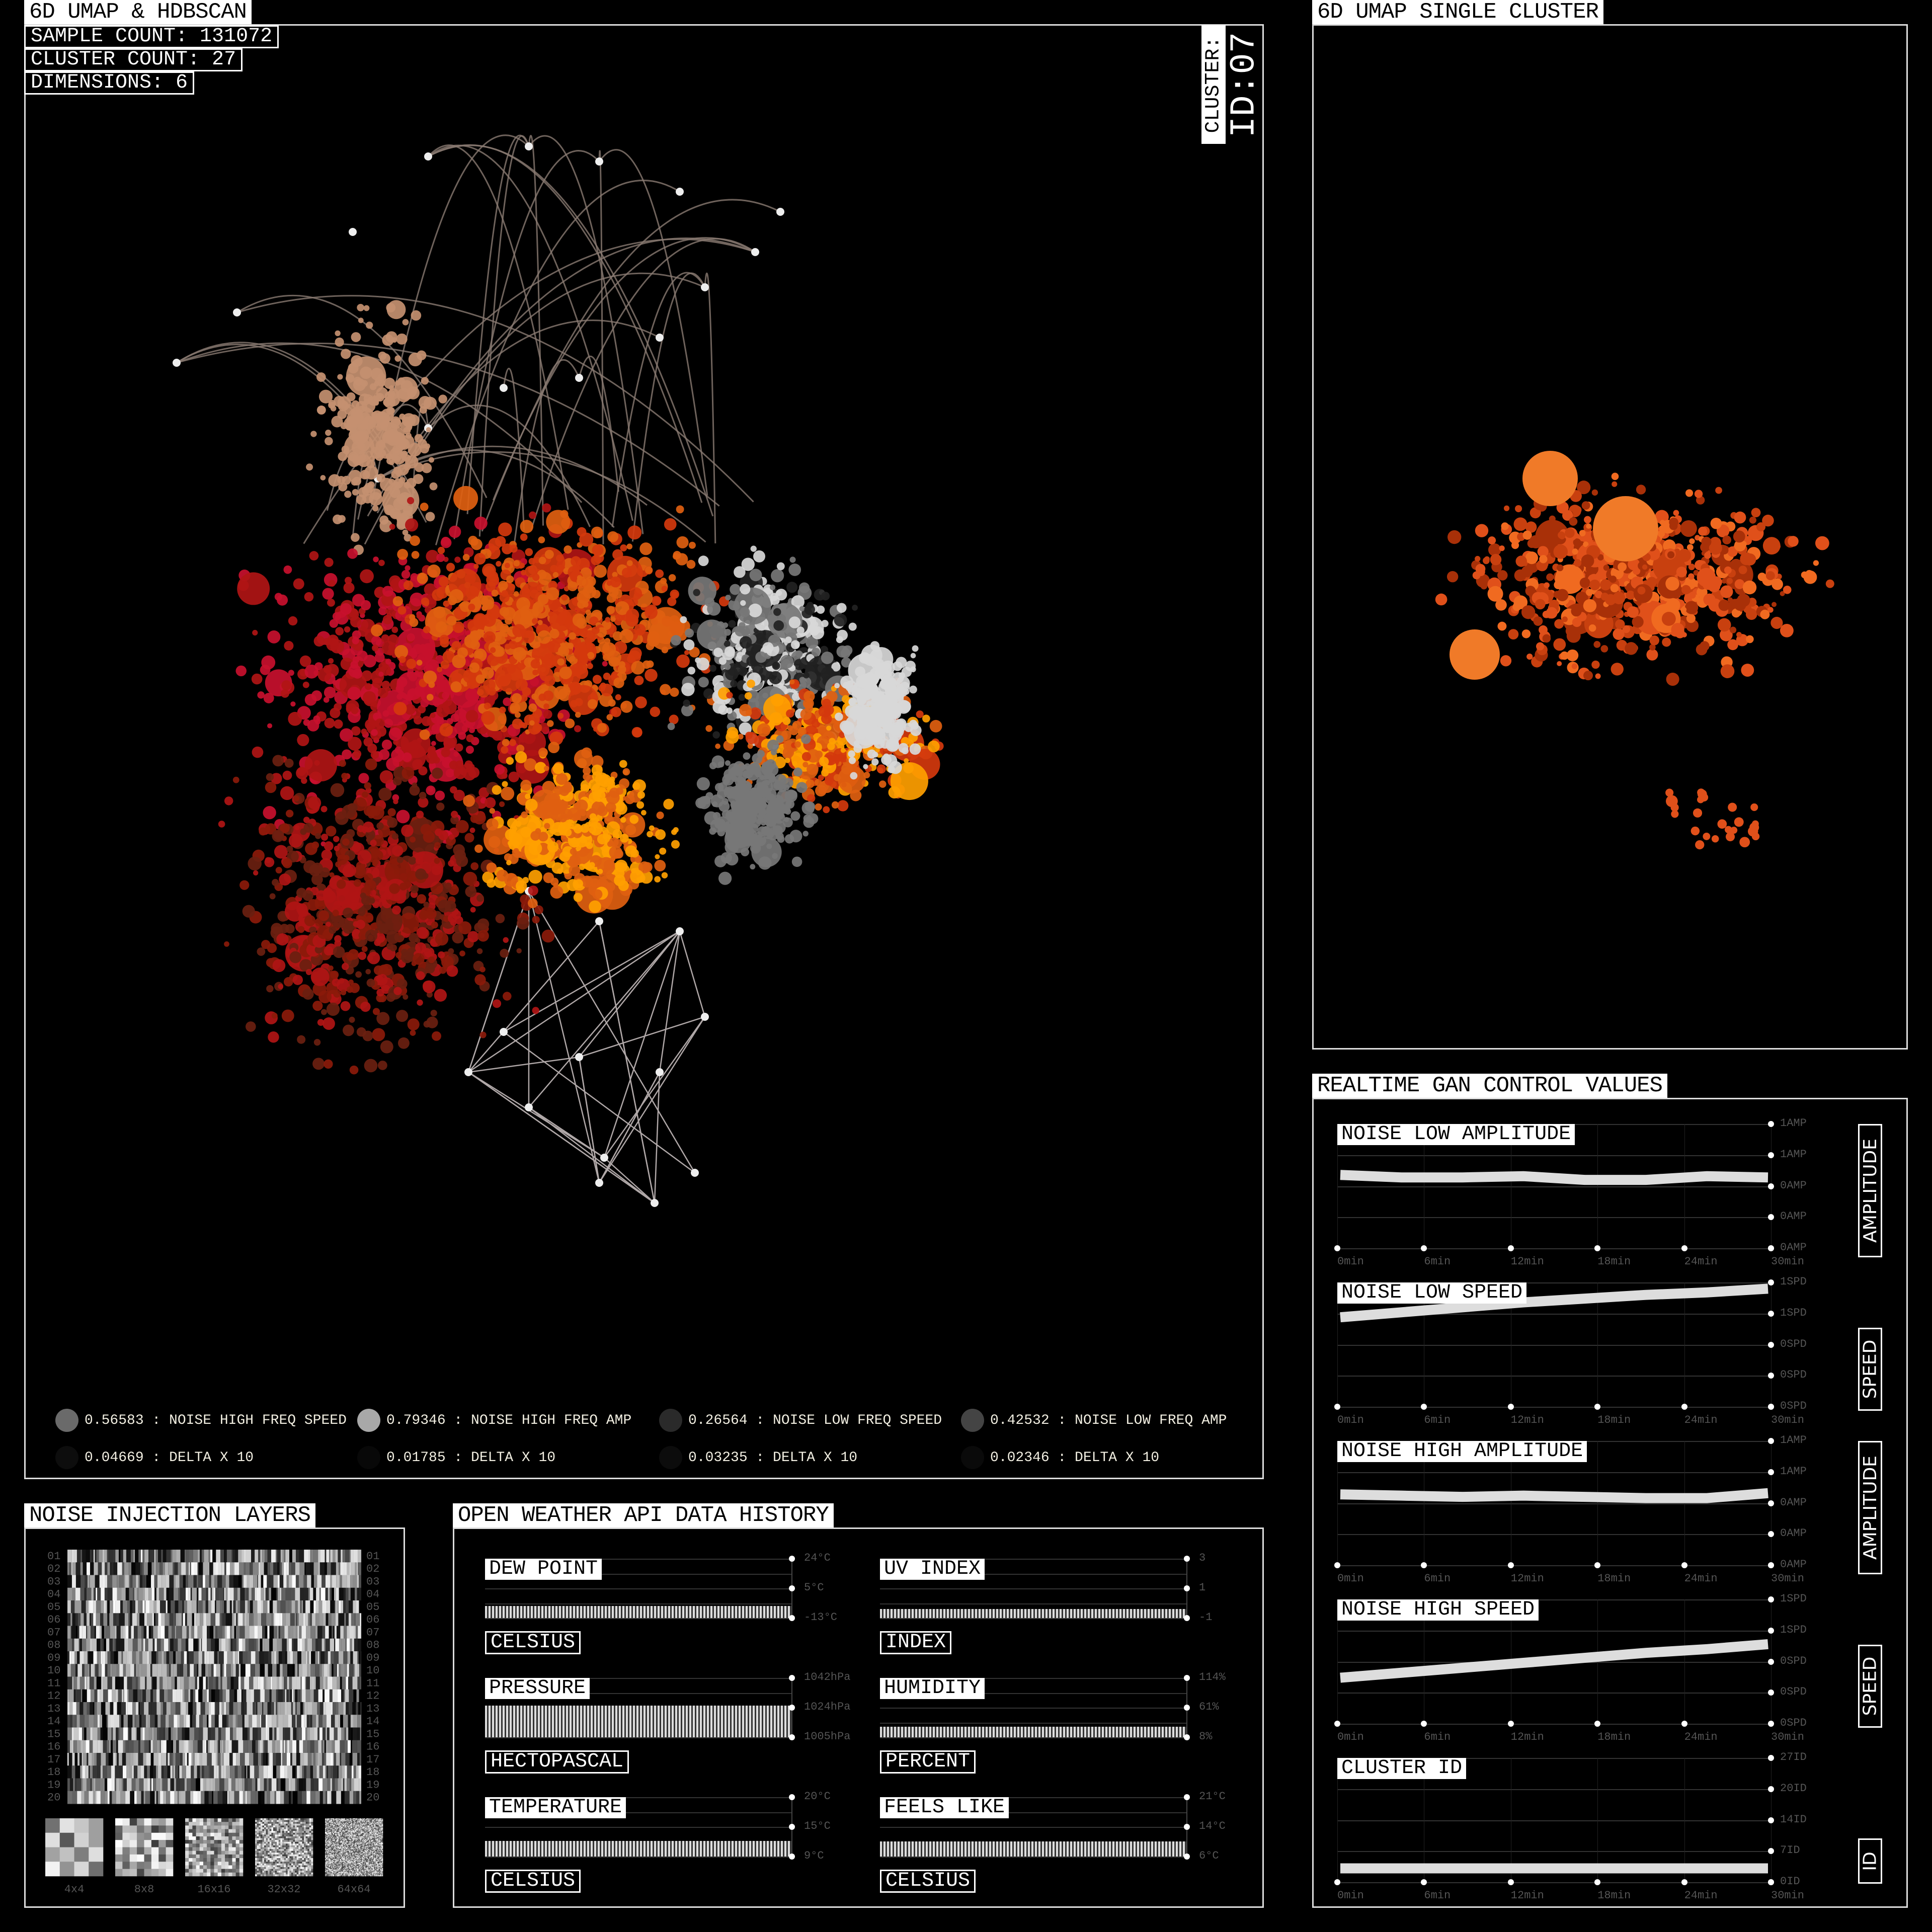 This screenshot has height=1932, width=1932. What do you see at coordinates (579, 1057) in the screenshot?
I see `network-node` at bounding box center [579, 1057].